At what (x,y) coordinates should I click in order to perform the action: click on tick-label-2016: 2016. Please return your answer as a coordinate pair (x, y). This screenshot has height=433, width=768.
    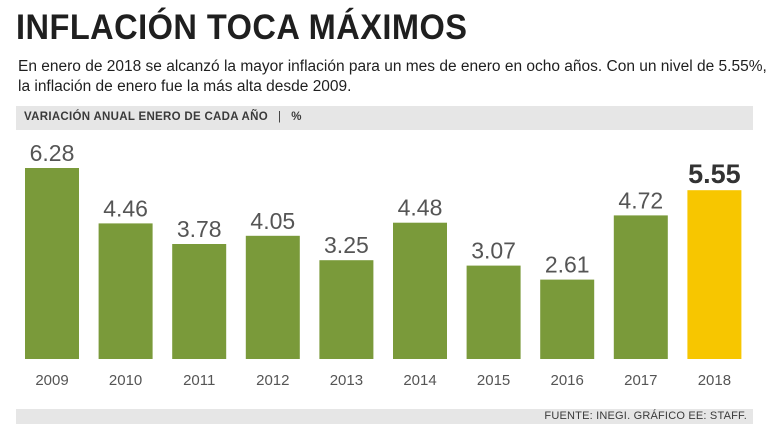
    Looking at the image, I should click on (567, 380).